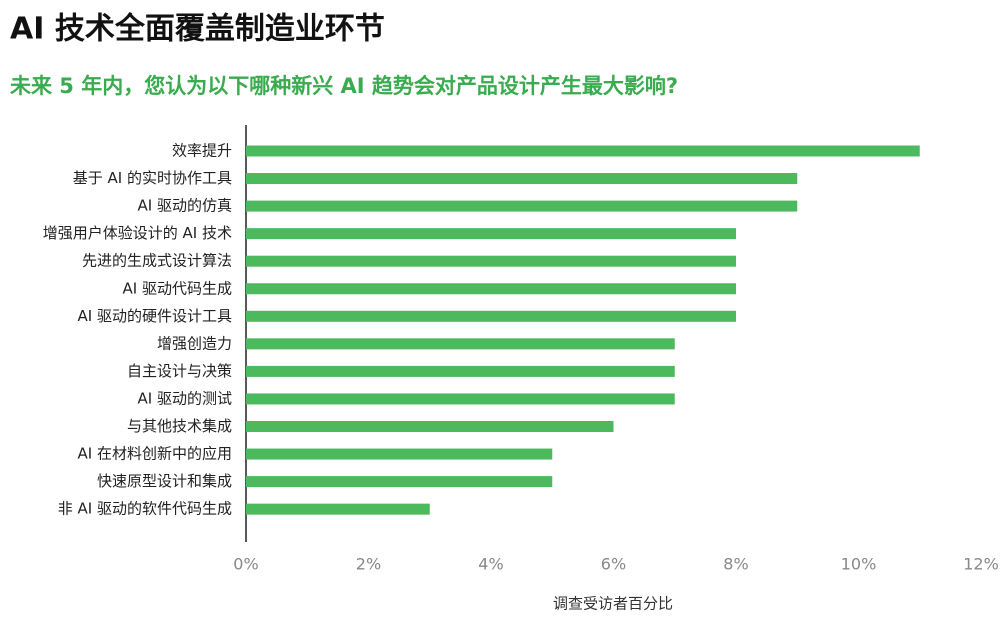  I want to click on y-tick-label: AI 驱动代码生成, so click(177, 288).